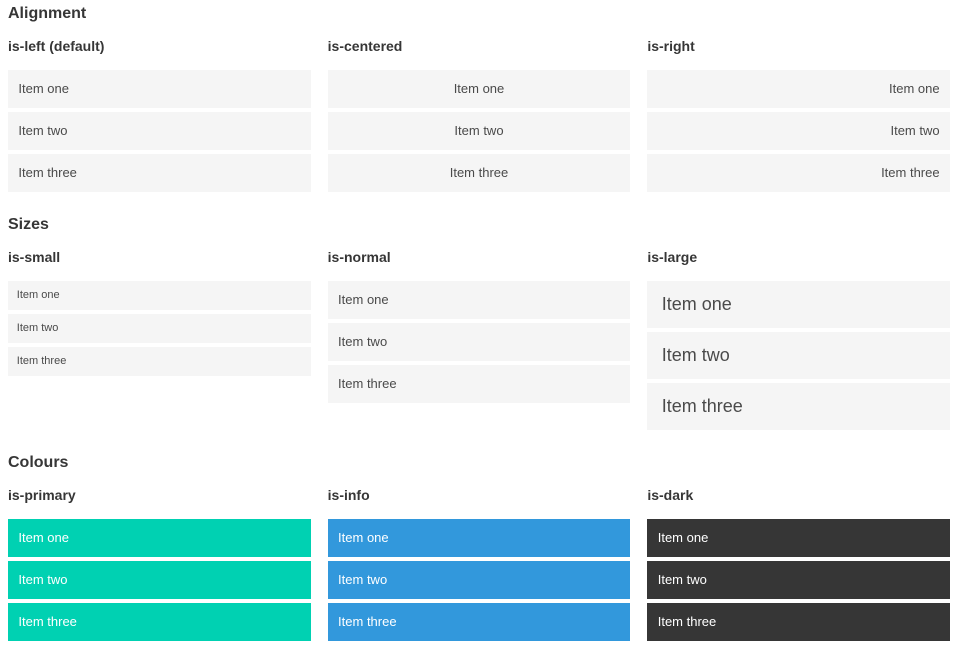 This screenshot has height=654, width=960. I want to click on list-is-left: Item one Item two Item three, so click(159, 130).